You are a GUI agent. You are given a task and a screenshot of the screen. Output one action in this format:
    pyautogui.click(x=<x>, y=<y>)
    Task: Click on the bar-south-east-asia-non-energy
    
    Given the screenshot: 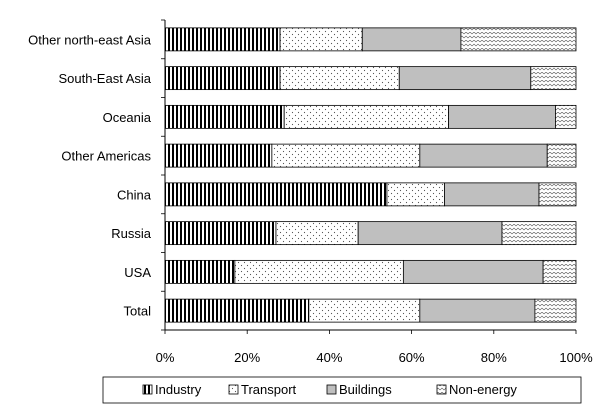 What is the action you would take?
    pyautogui.click(x=553, y=78)
    